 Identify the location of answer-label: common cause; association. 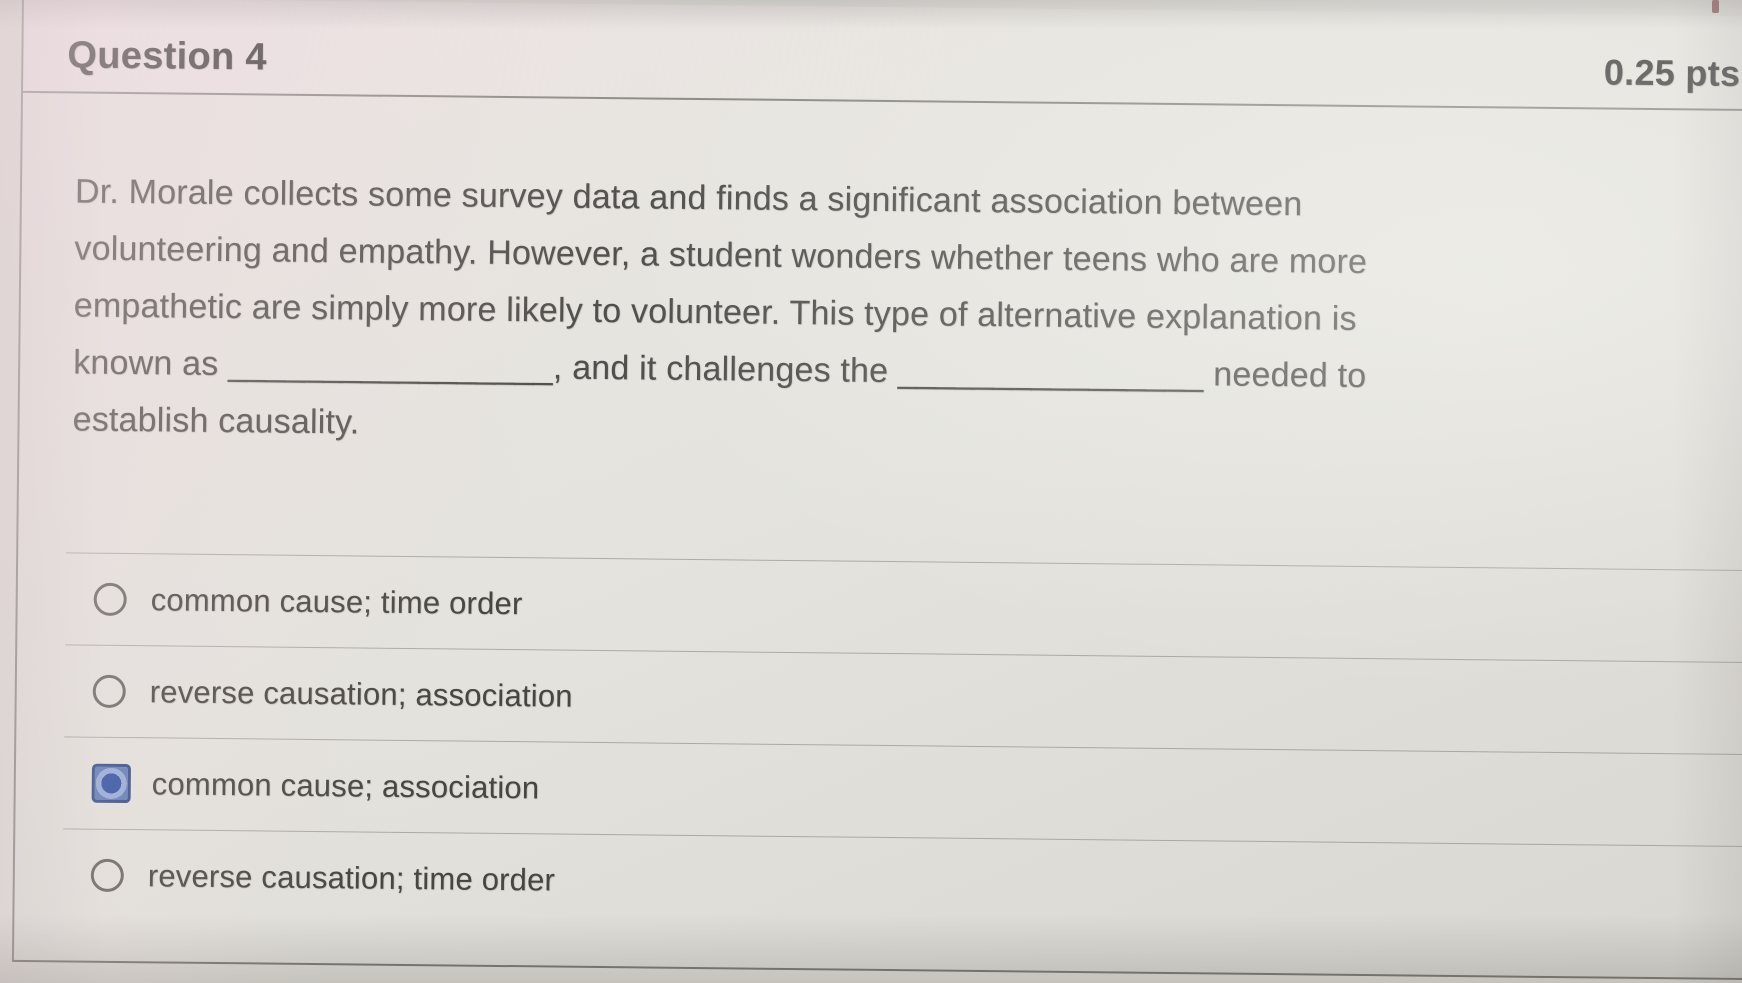
(345, 785).